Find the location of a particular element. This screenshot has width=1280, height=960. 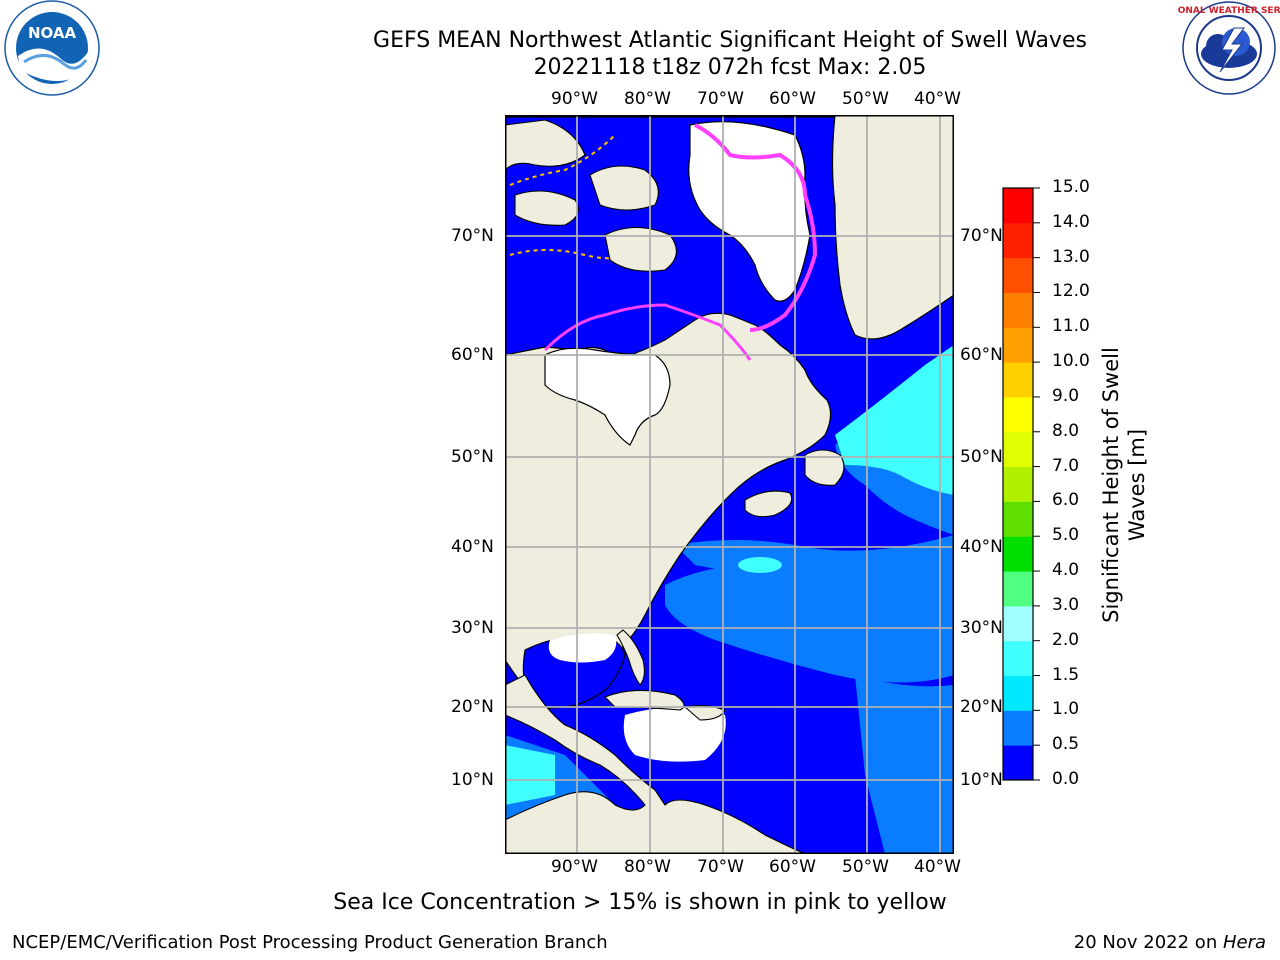

colorbar-label-line2: Waves [m] is located at coordinates (1137, 485).